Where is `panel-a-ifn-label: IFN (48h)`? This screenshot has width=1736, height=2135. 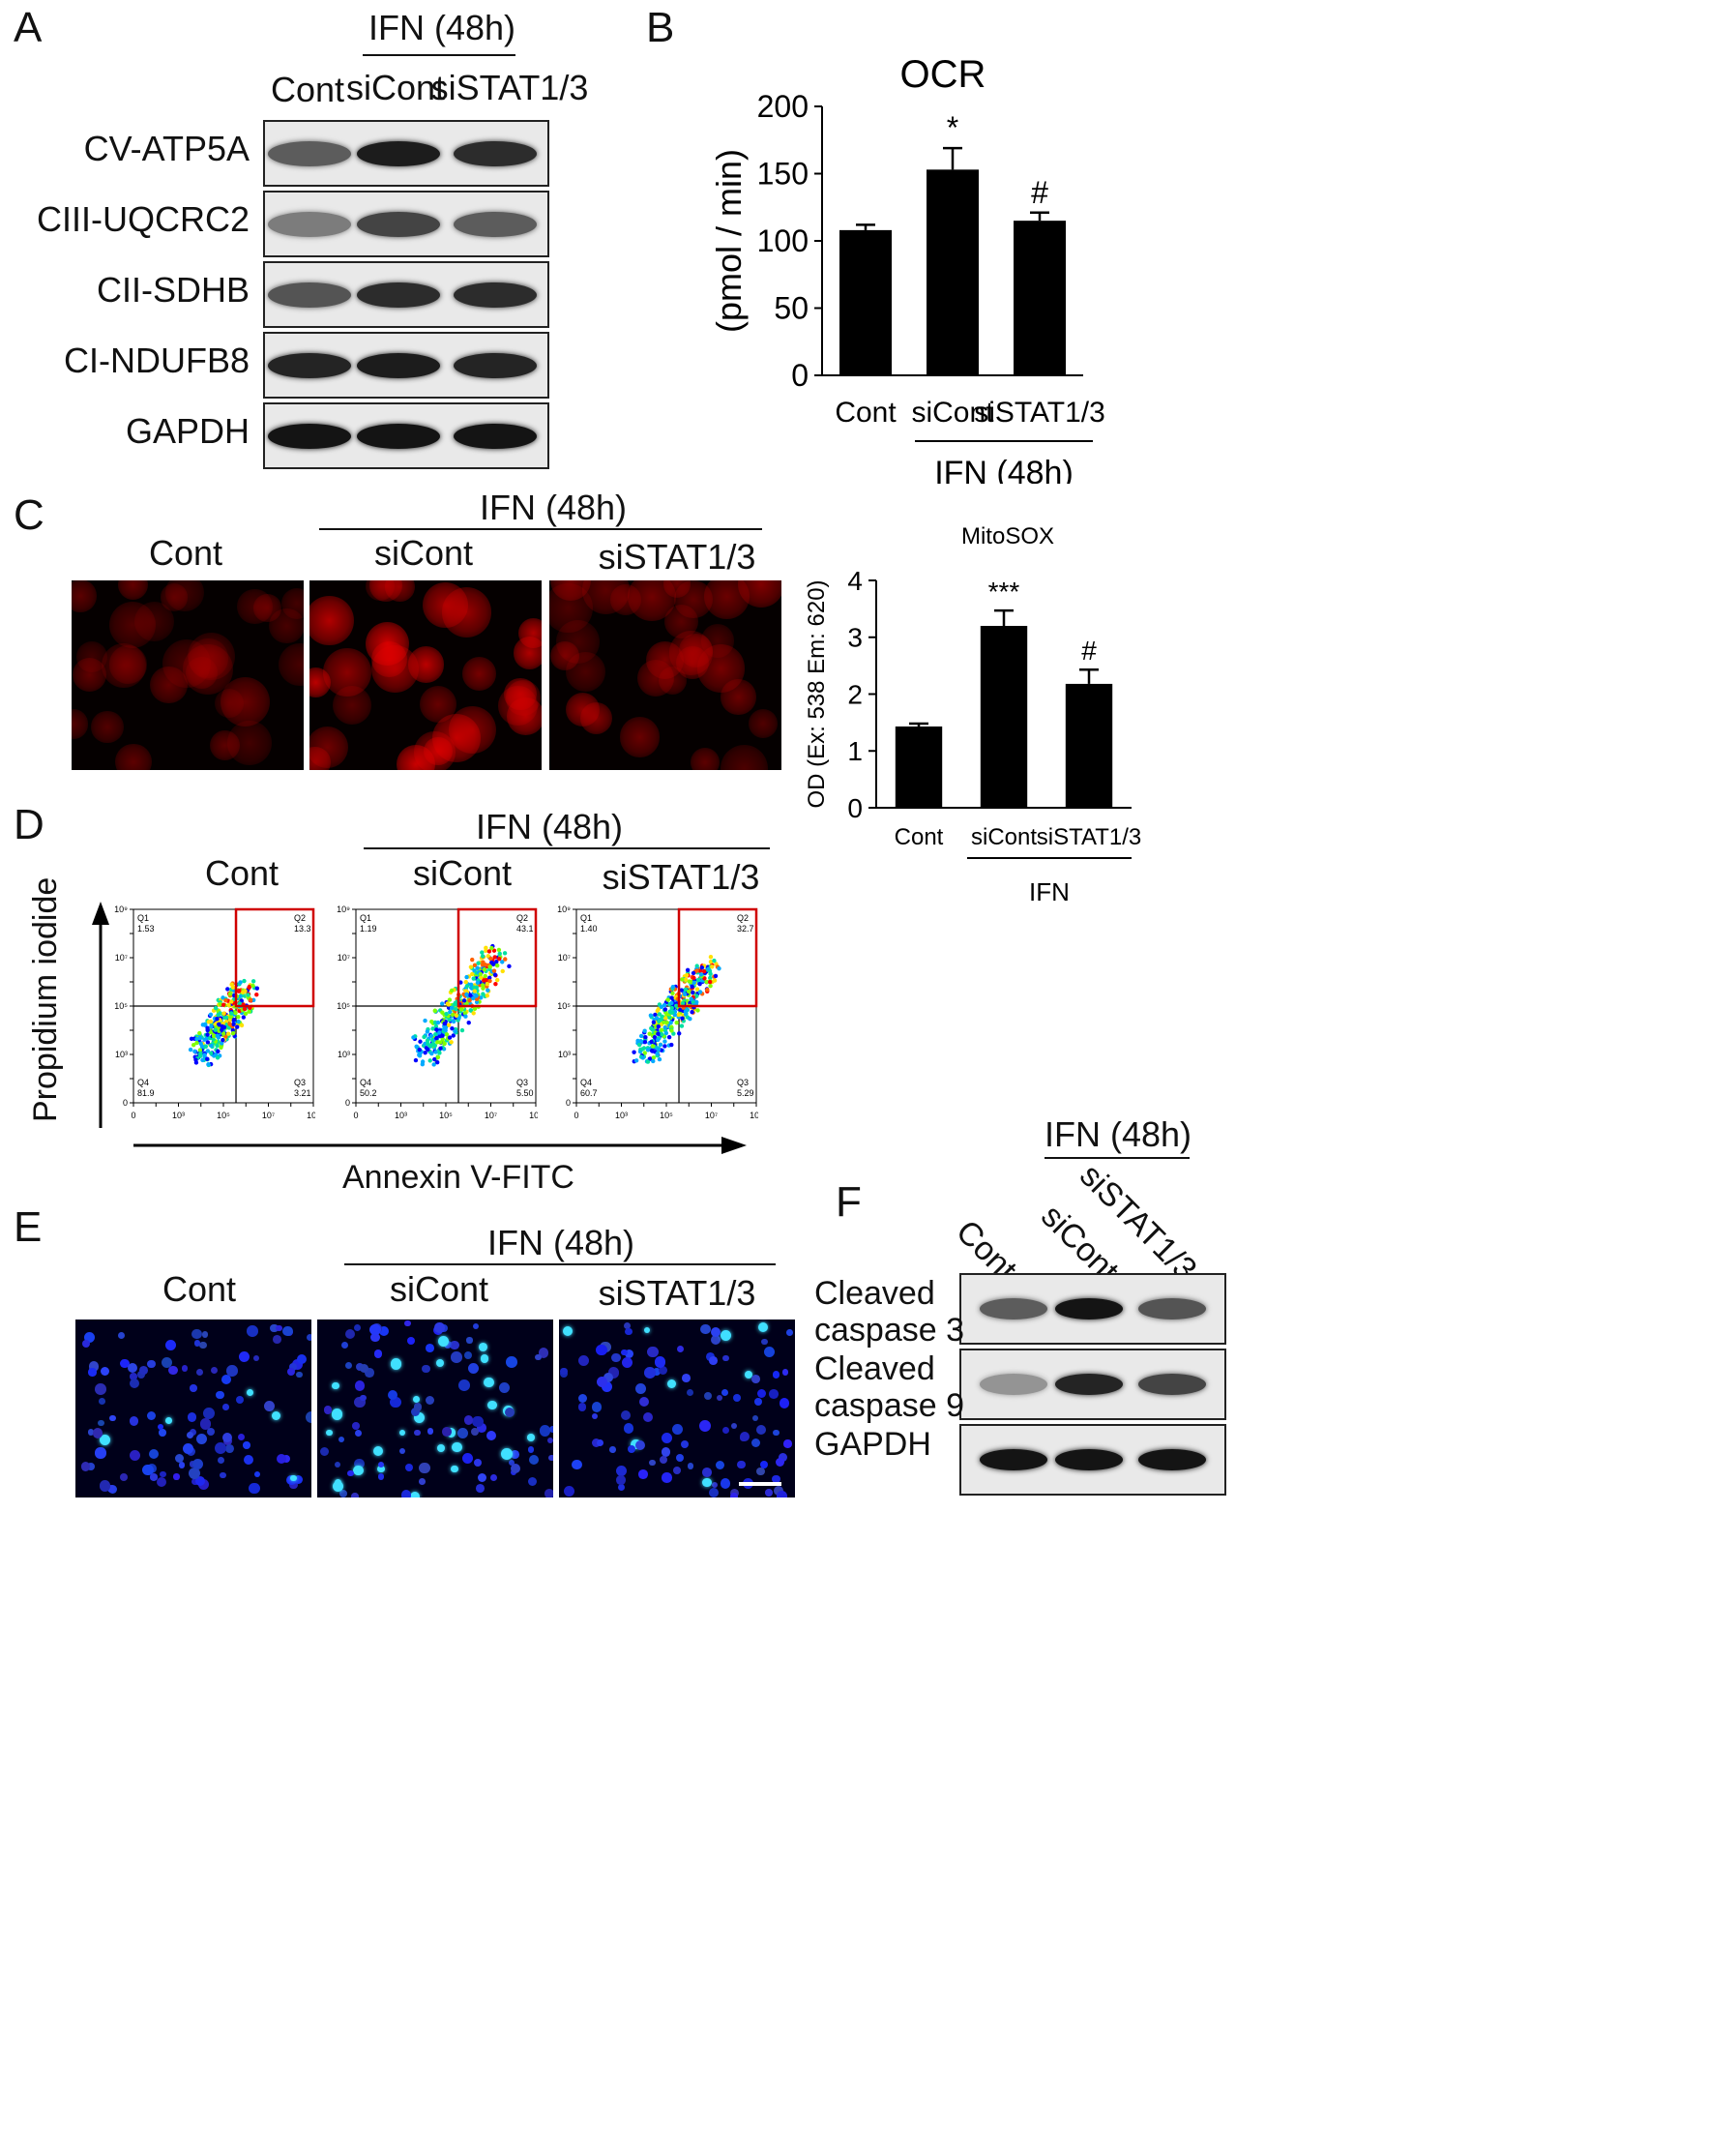 panel-a-ifn-label: IFN (48h) is located at coordinates (442, 27).